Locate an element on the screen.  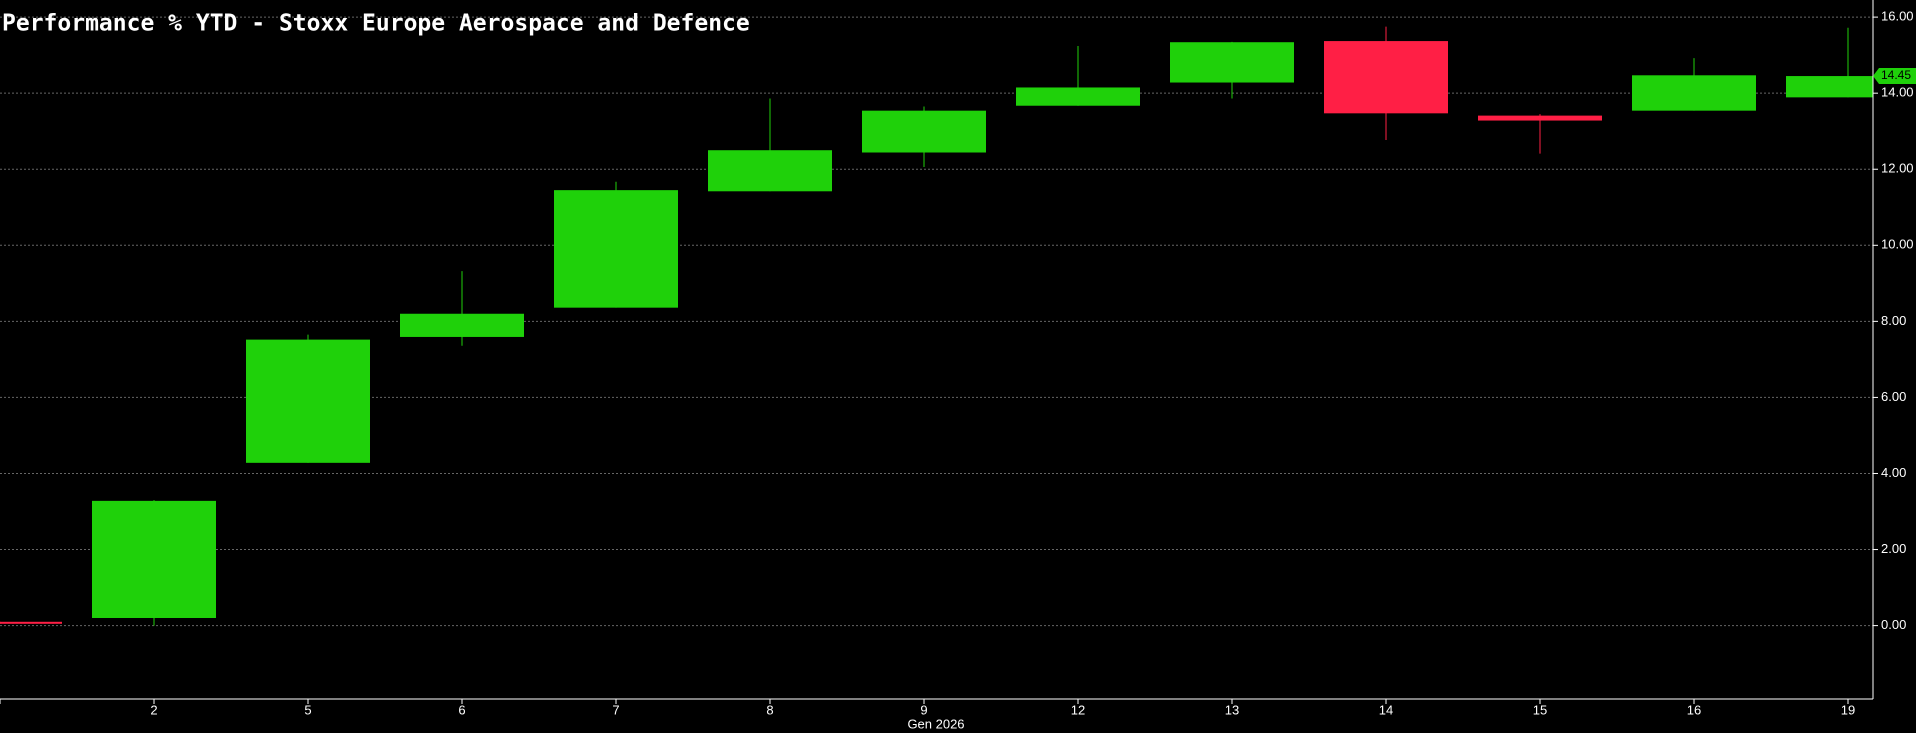
x-tick-label: 12 is located at coordinates (1078, 709).